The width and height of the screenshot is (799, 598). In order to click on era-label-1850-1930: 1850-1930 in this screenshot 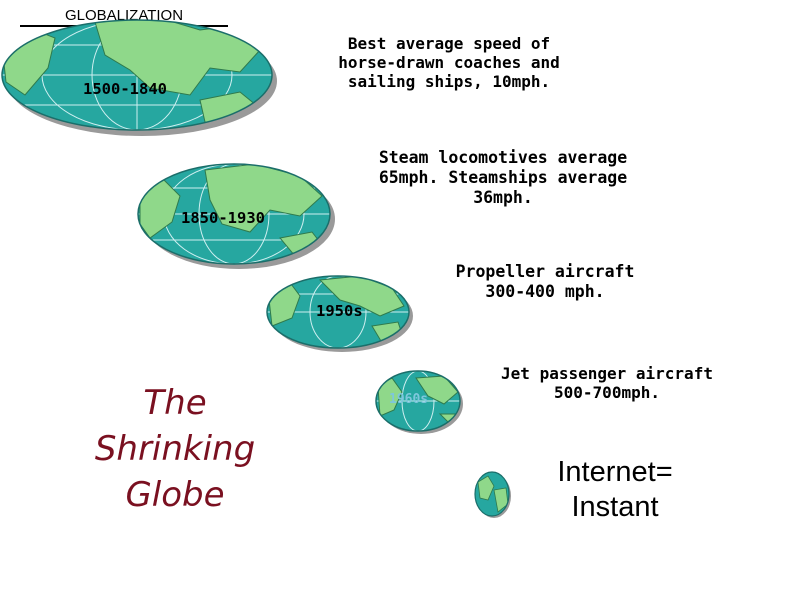, I will do `click(223, 218)`.